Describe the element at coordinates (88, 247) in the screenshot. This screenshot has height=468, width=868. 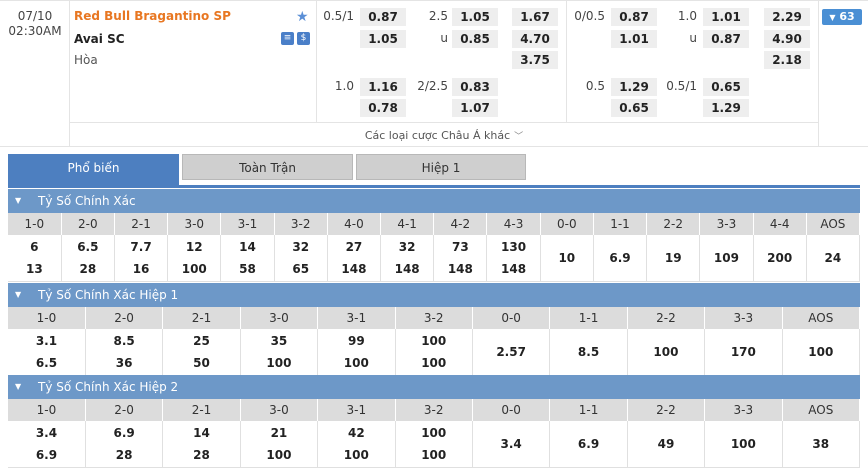
I see `home-score-odd: 6.5` at that location.